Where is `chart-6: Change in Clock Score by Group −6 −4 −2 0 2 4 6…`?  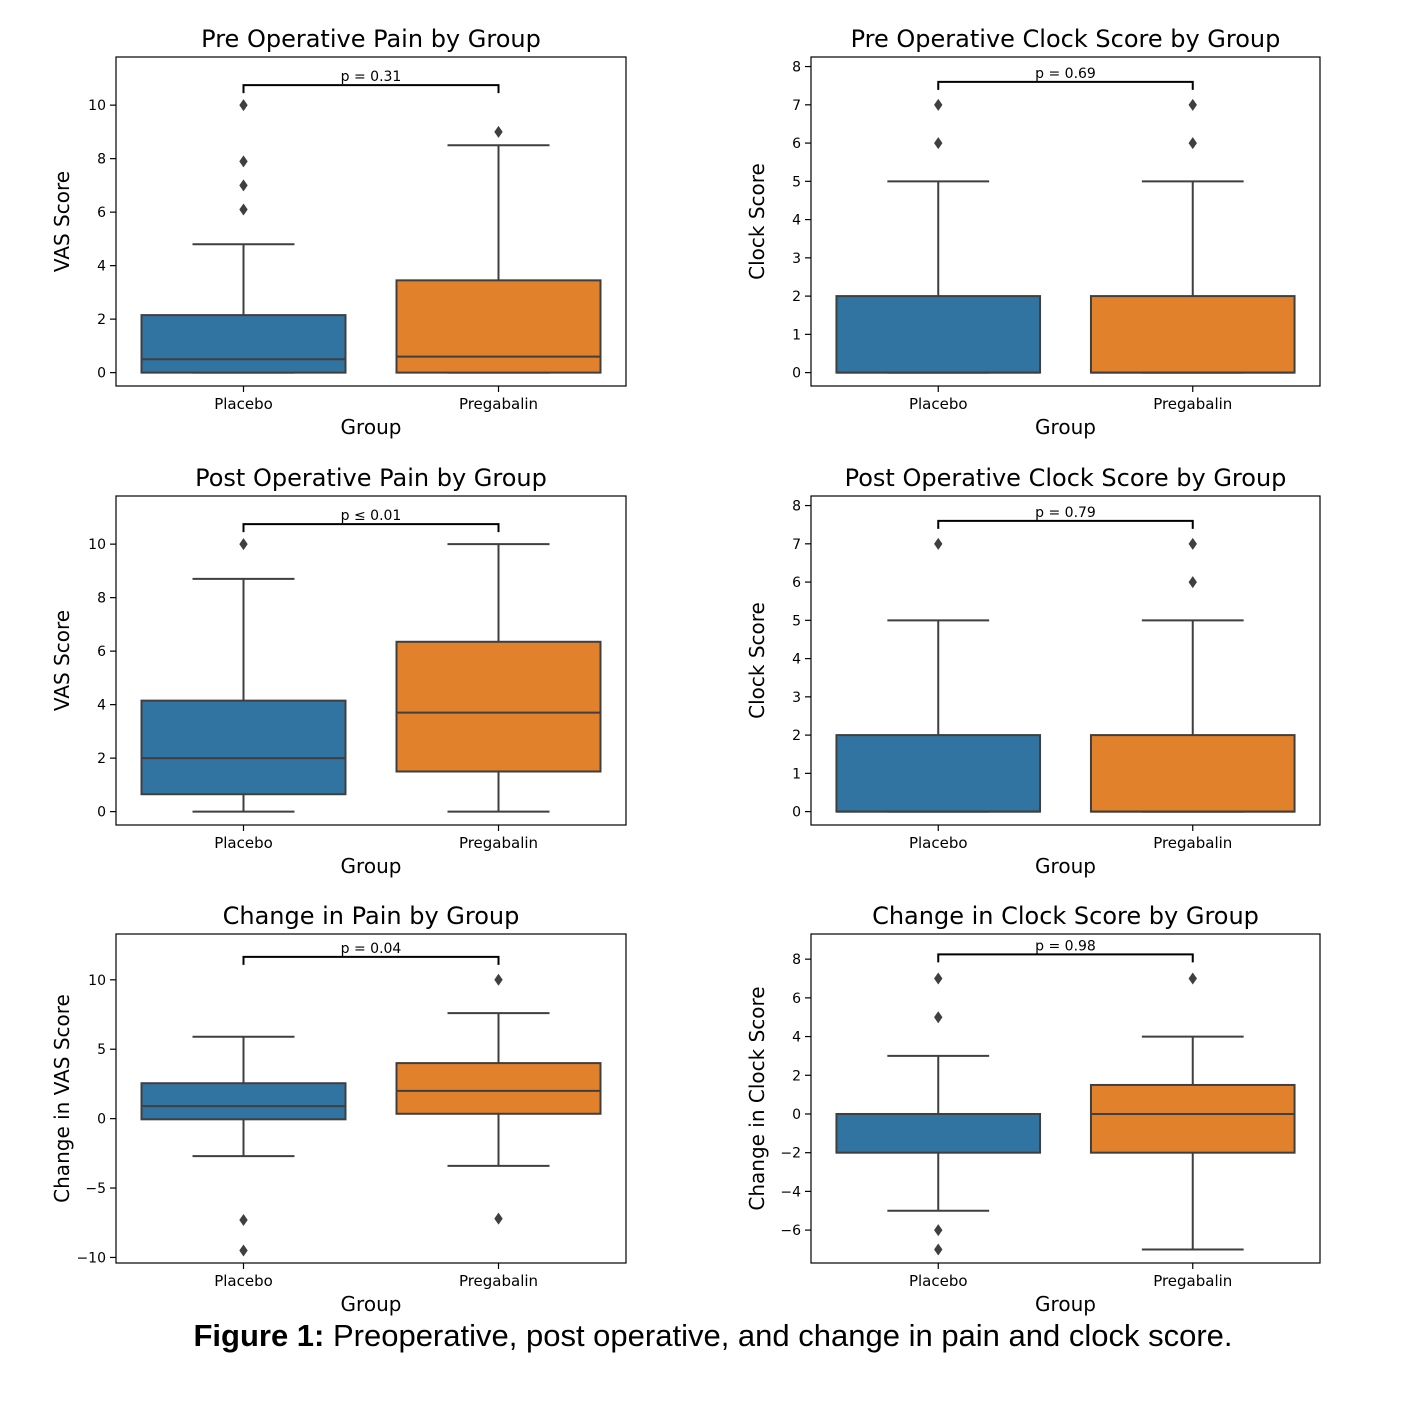
chart-6: Change in Clock Score by Group −6 −4 −2 0 2 4 6… is located at coordinates (1033, 1109).